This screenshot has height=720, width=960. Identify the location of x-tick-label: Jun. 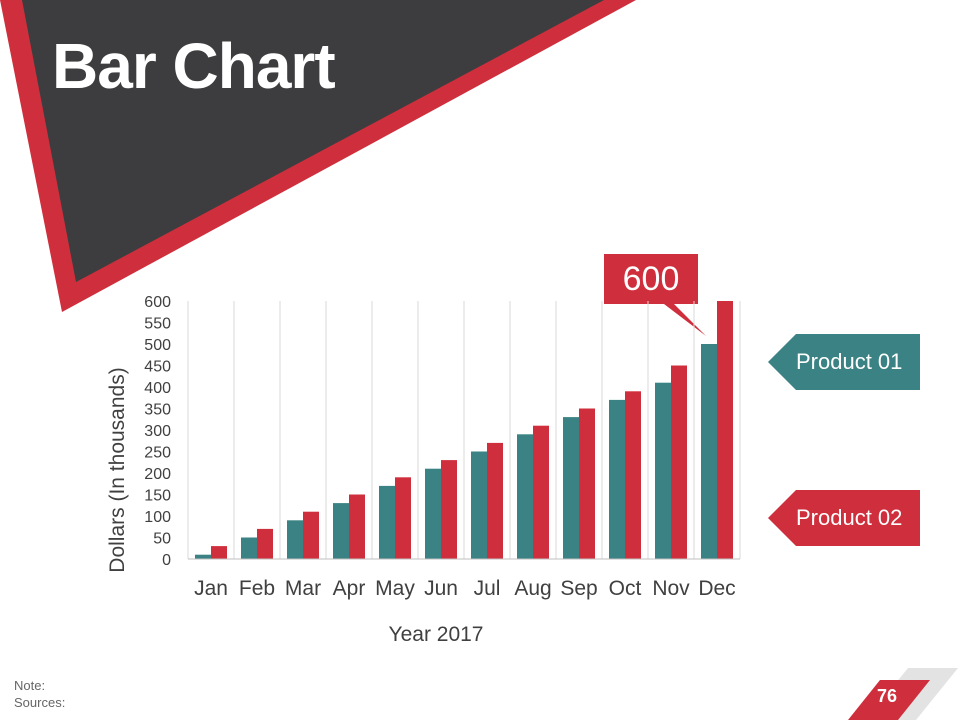
(441, 588).